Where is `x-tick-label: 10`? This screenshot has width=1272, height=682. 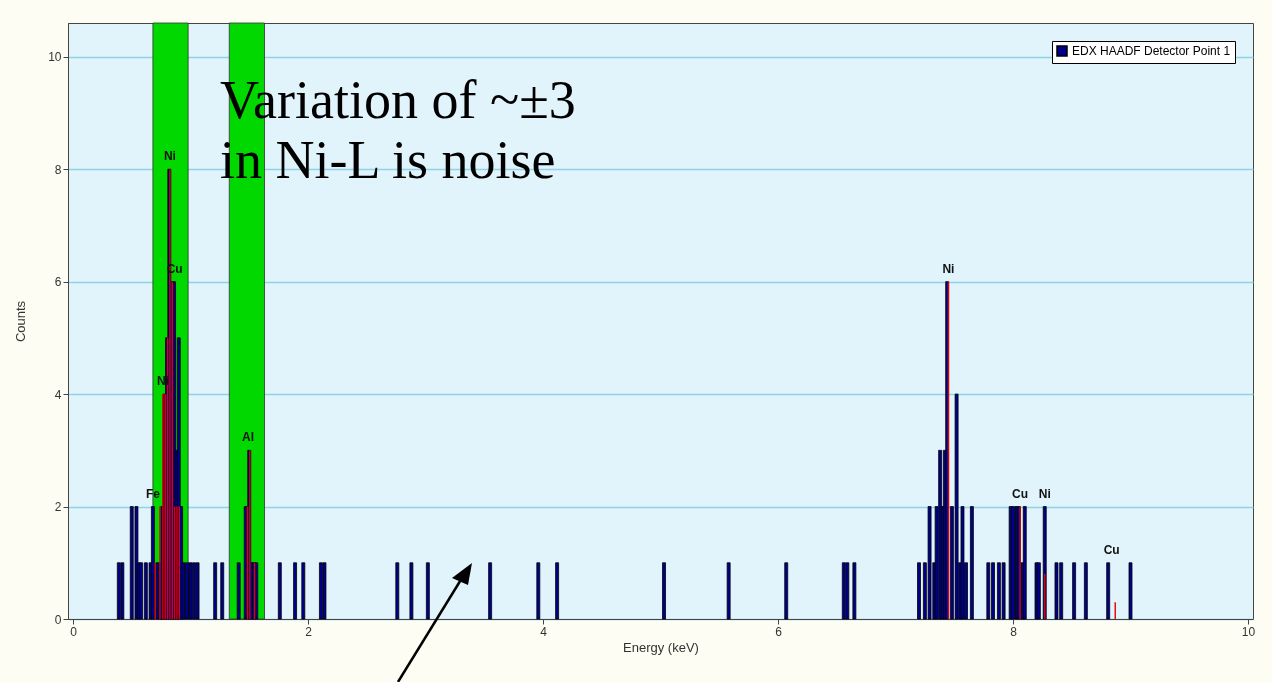
x-tick-label: 10 is located at coordinates (1248, 631).